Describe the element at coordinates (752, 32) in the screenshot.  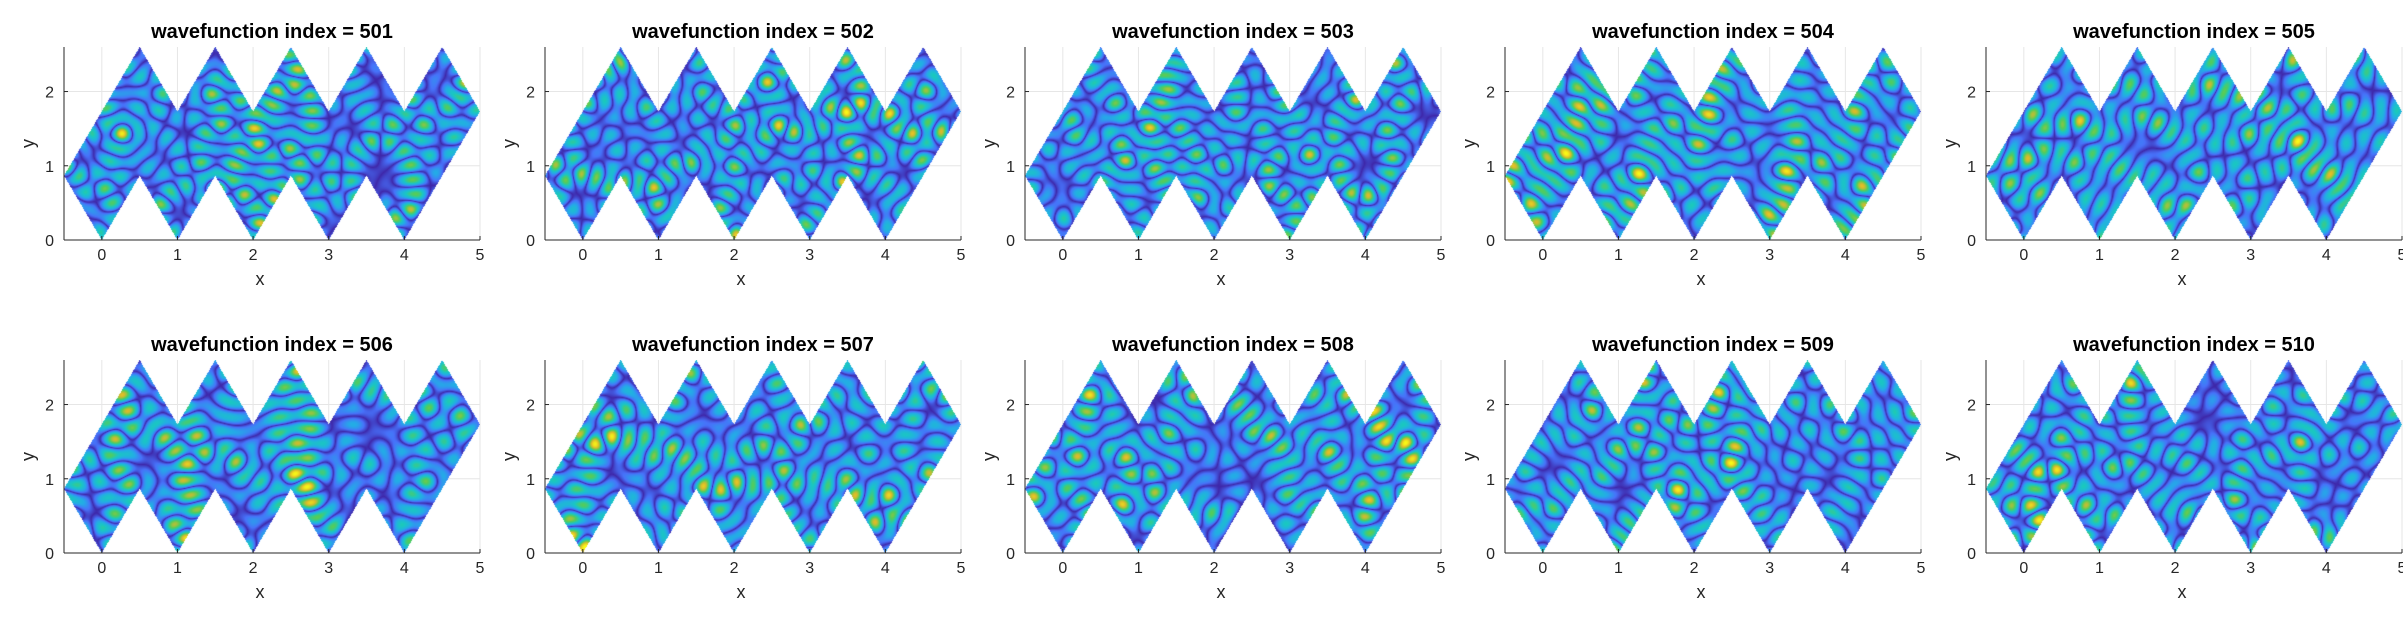
I see `subplot-title: wavefunction index = 502` at that location.